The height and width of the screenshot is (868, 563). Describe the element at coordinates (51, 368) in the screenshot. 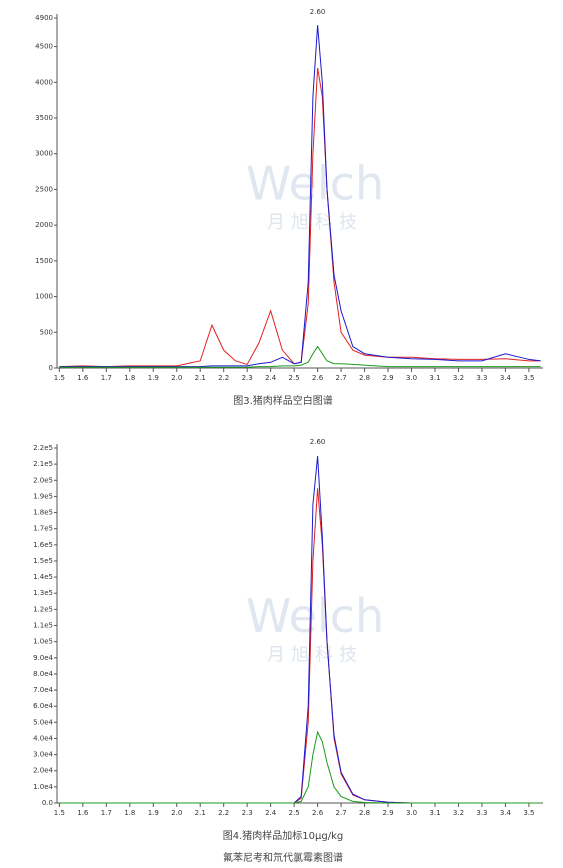

I see `y-tick-label: 0` at that location.